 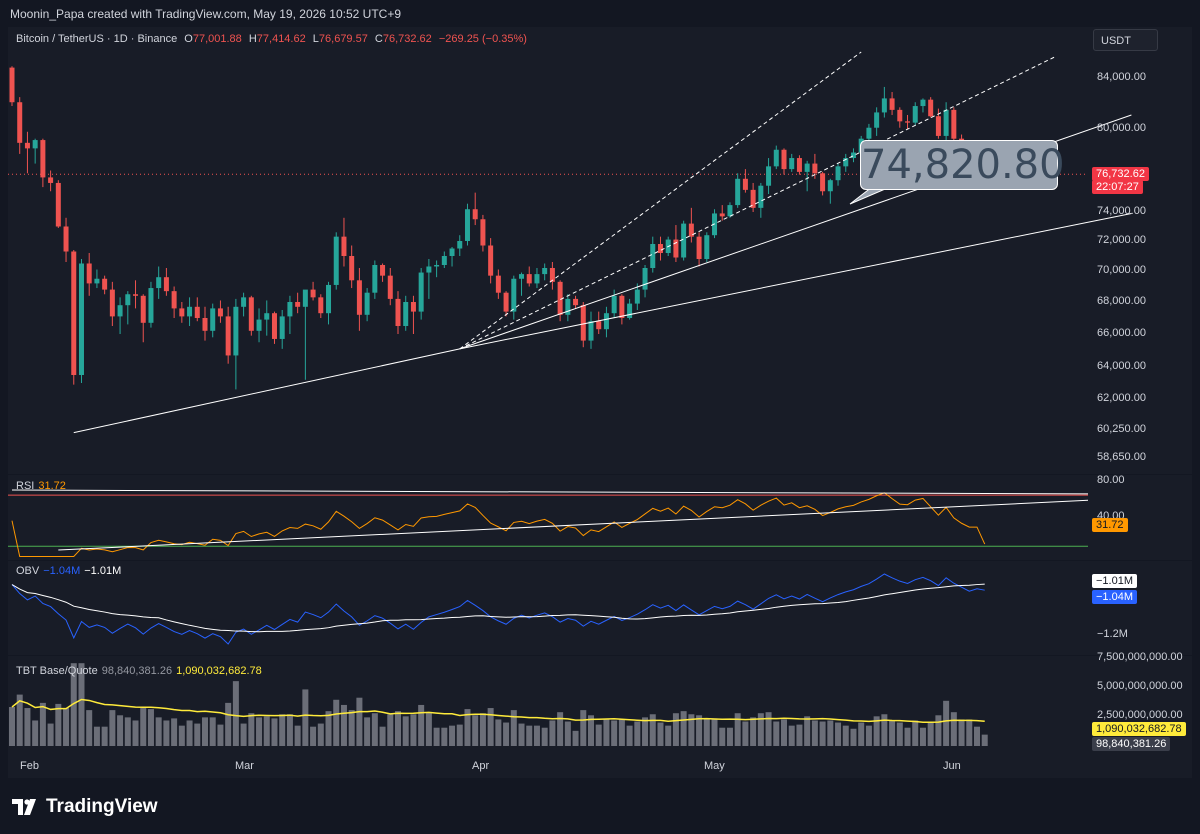 What do you see at coordinates (102, 806) in the screenshot?
I see `brand-text: TradingView` at bounding box center [102, 806].